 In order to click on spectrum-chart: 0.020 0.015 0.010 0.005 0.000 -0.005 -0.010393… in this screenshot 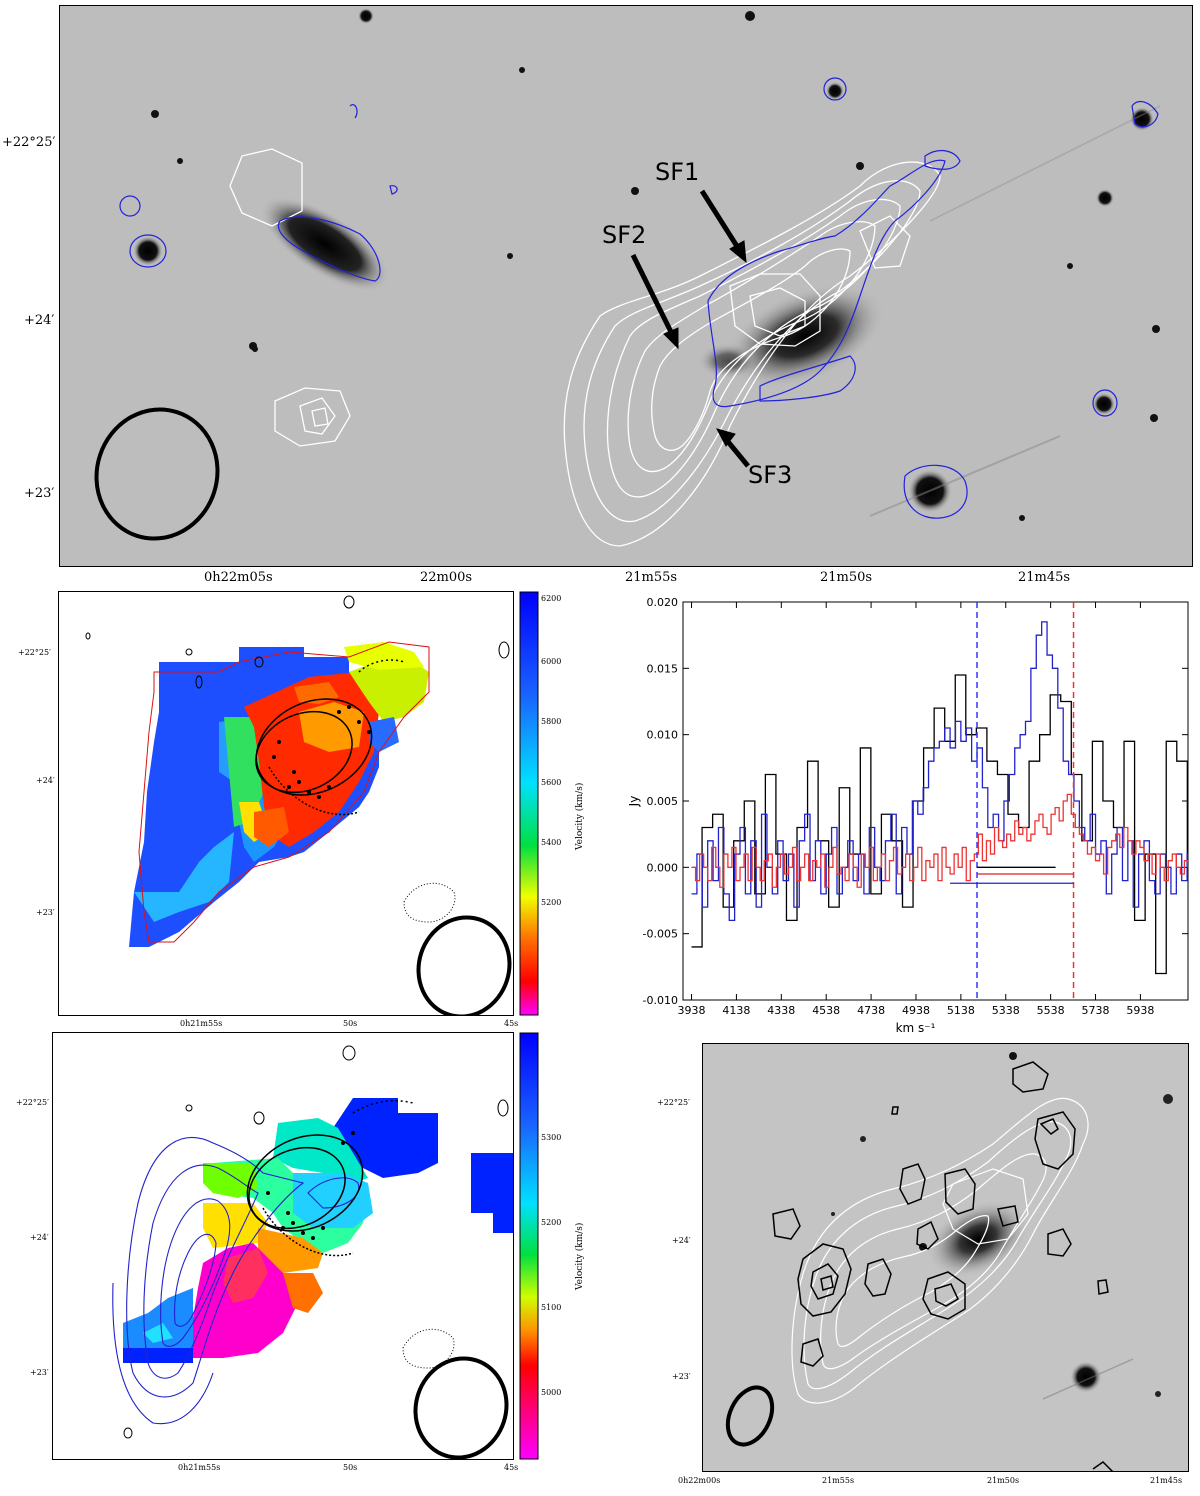, I will do `click(908, 815)`.